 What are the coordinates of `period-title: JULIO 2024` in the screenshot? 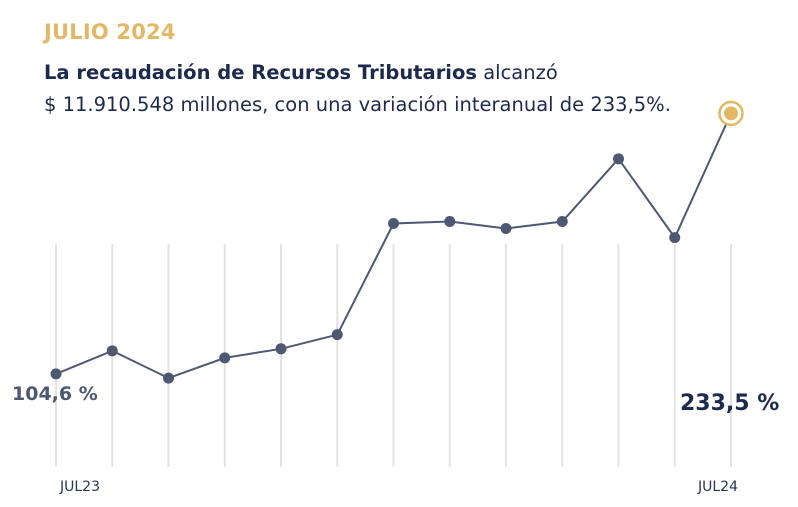 It's located at (110, 32).